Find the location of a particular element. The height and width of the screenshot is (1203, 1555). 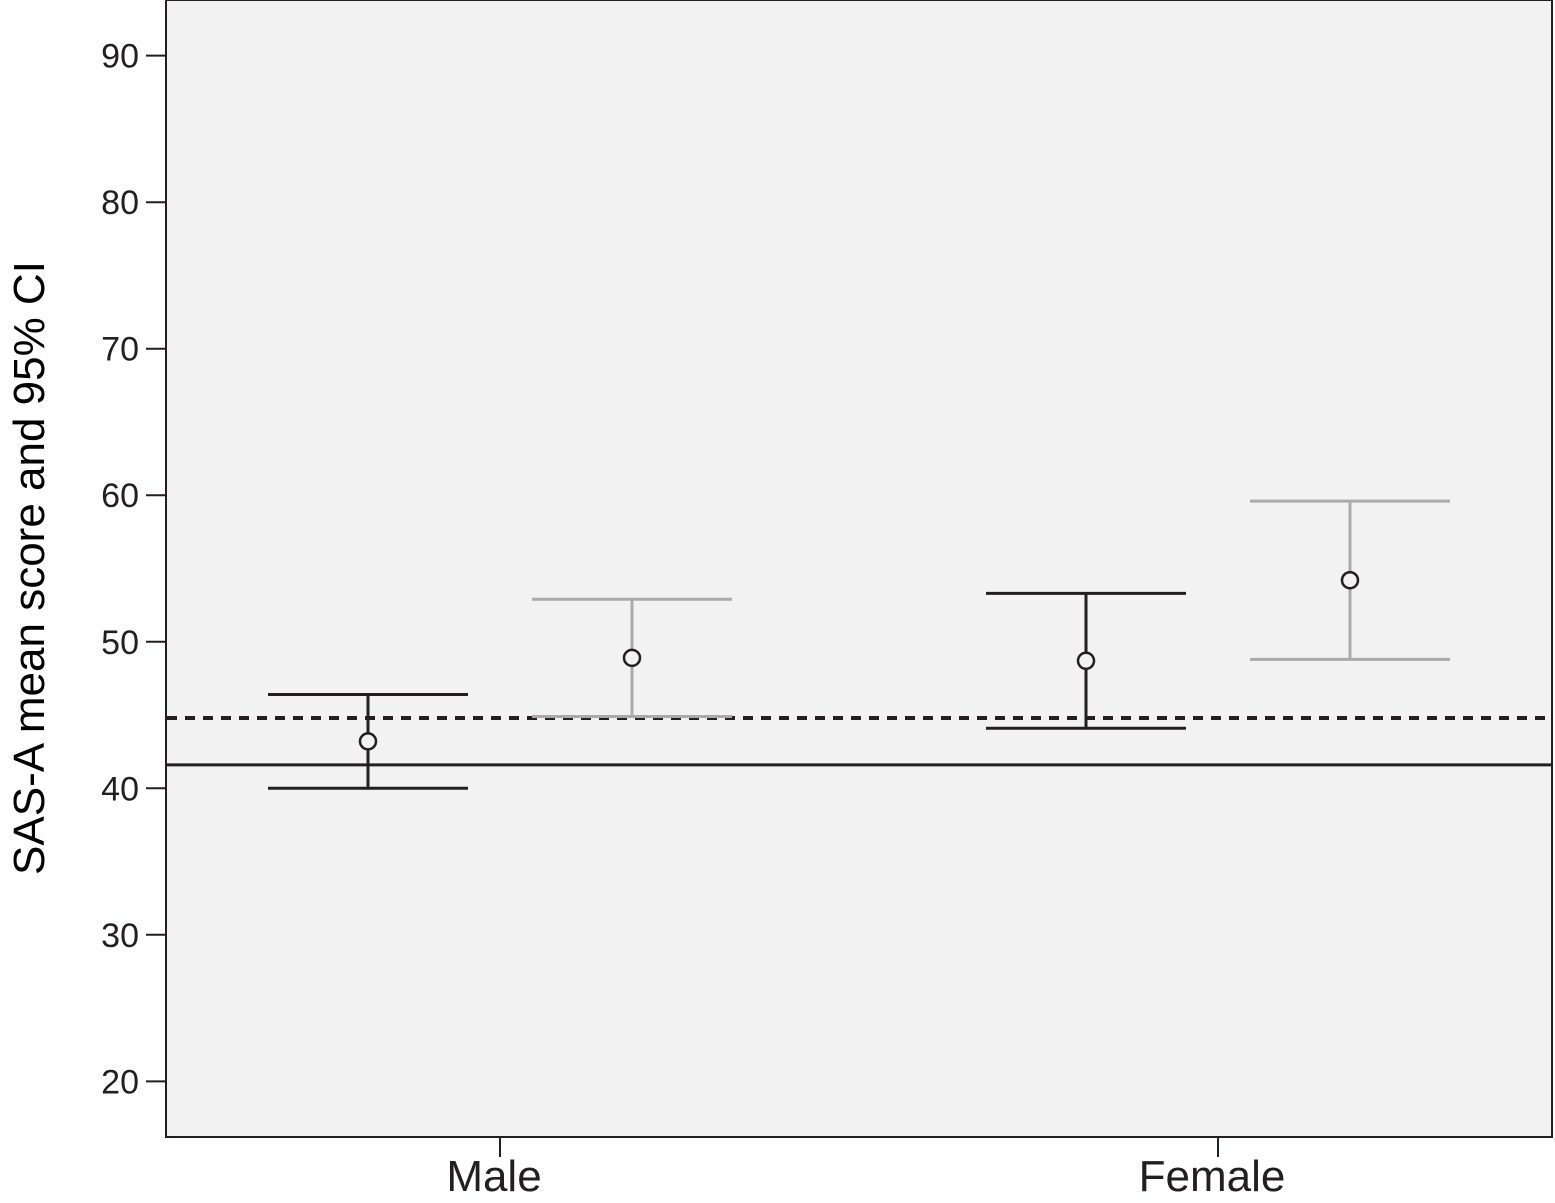

y-tick-label: 90 is located at coordinates (120, 57).